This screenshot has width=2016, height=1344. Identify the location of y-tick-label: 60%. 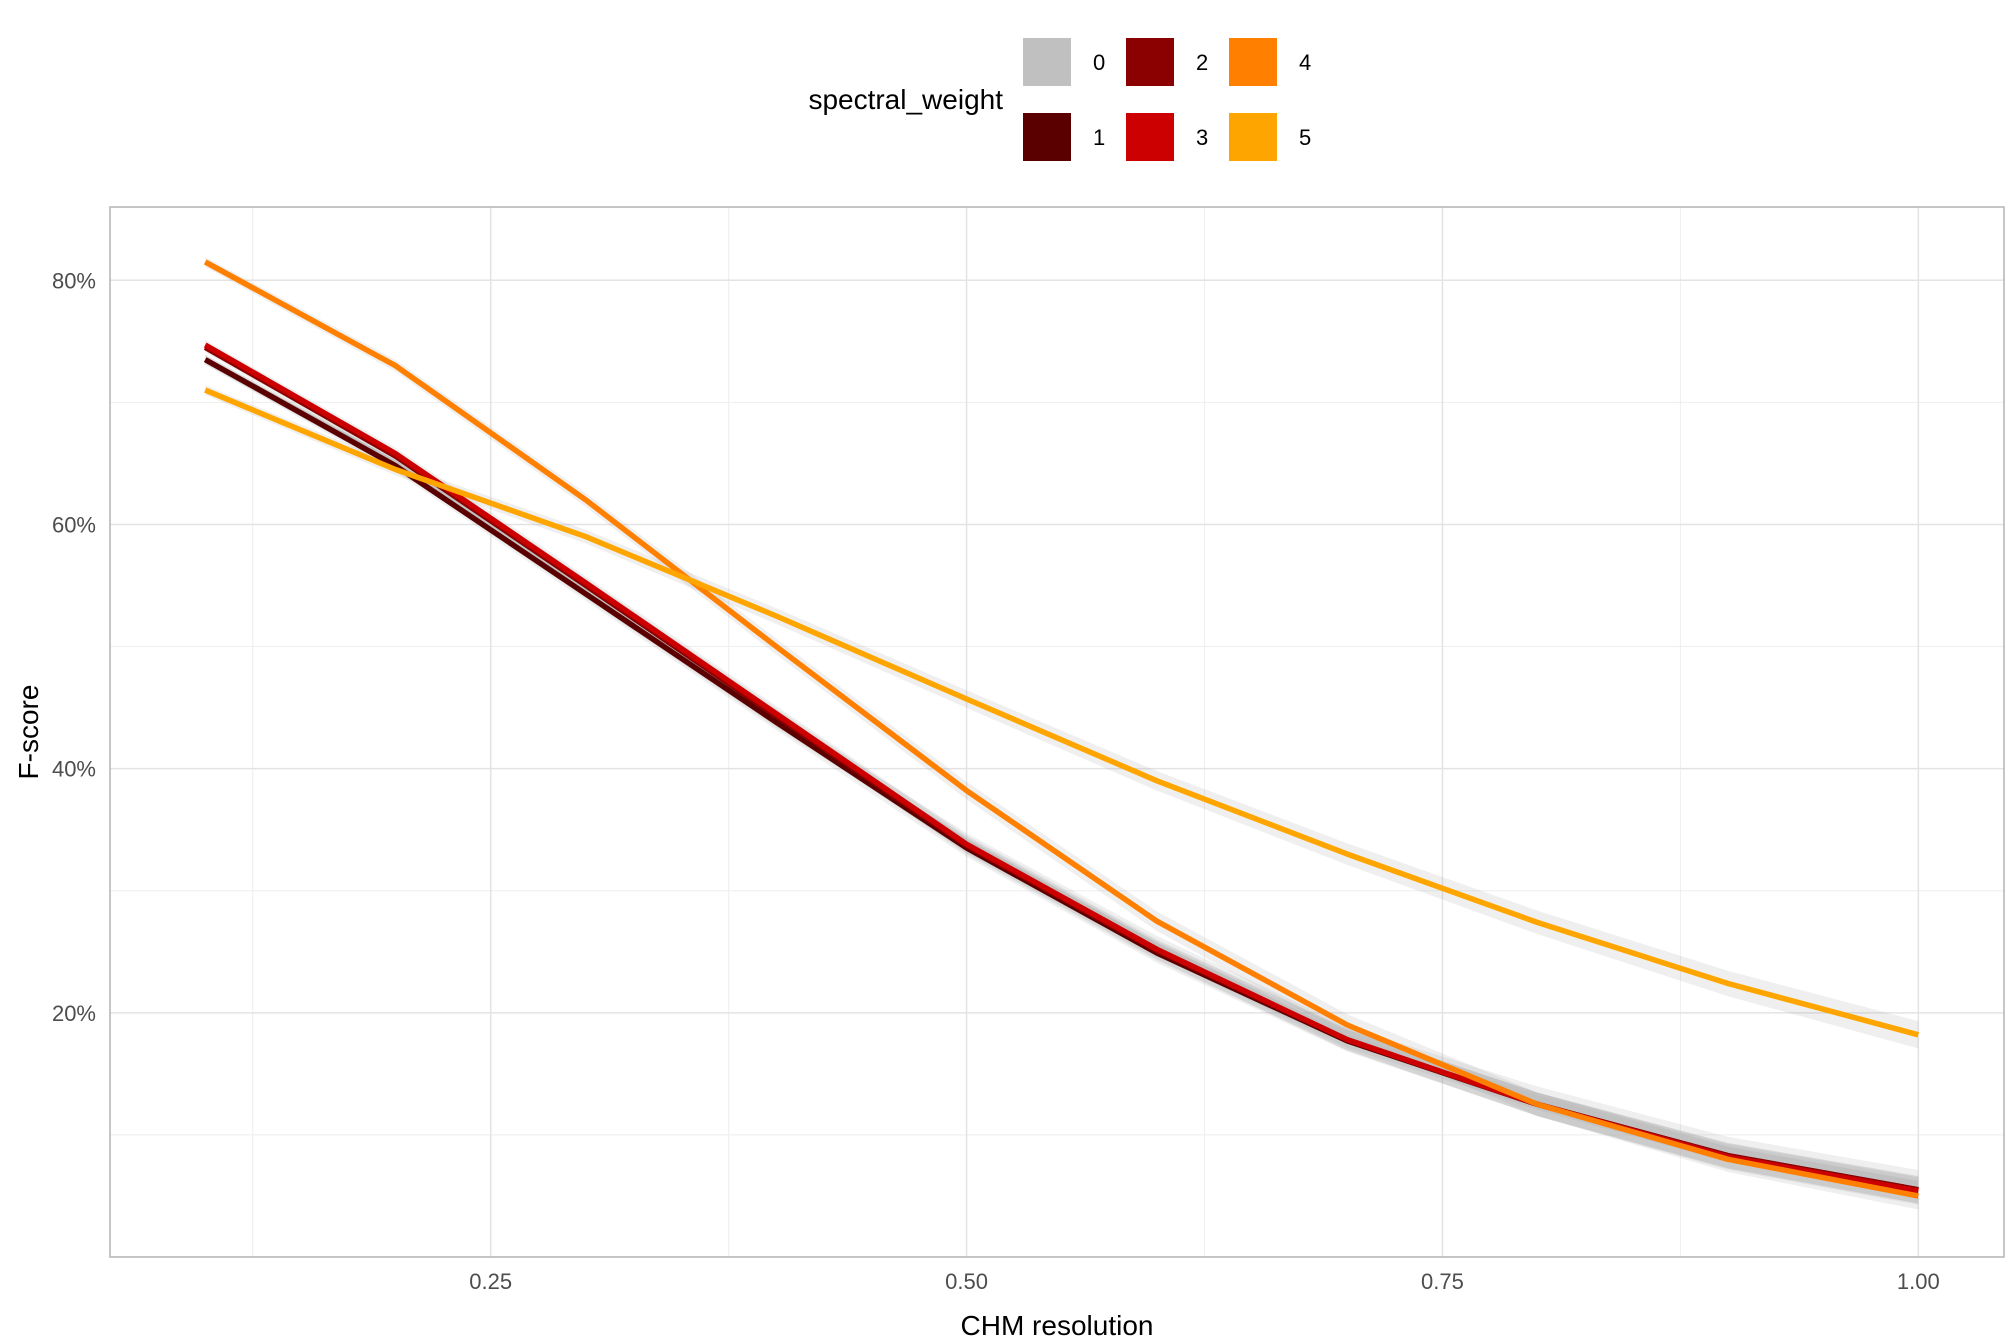
(74, 524).